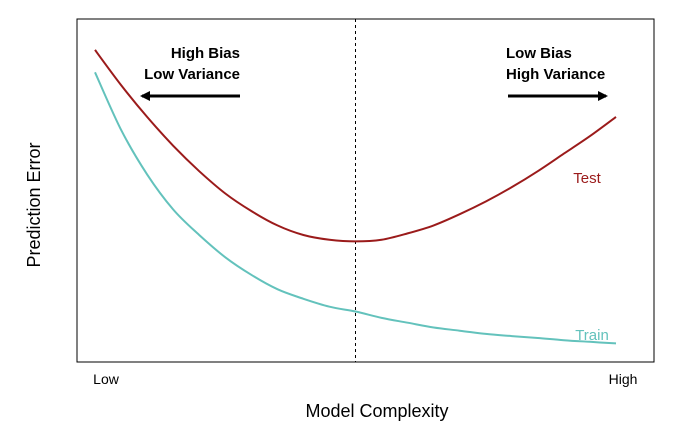 The height and width of the screenshot is (445, 686). What do you see at coordinates (555, 74) in the screenshot?
I see `annotation-high-variance: High Variance` at bounding box center [555, 74].